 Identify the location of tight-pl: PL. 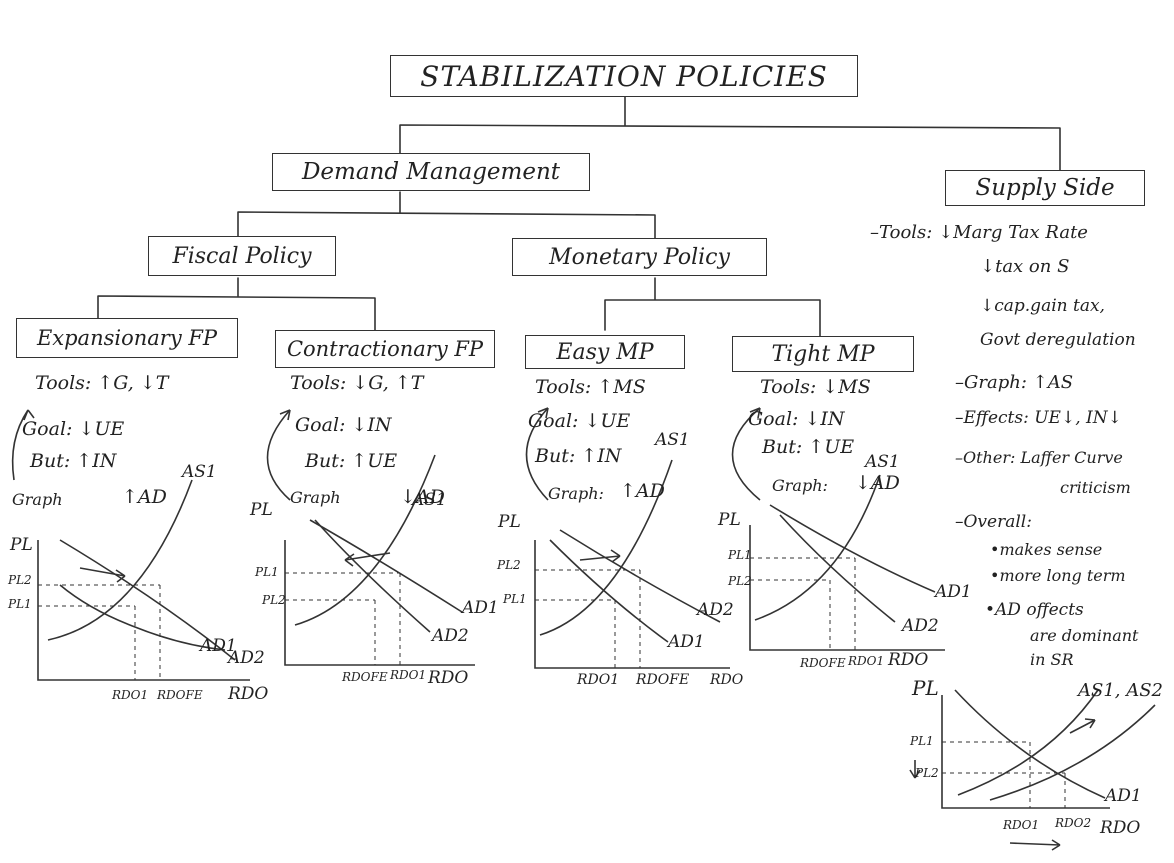
(729, 520).